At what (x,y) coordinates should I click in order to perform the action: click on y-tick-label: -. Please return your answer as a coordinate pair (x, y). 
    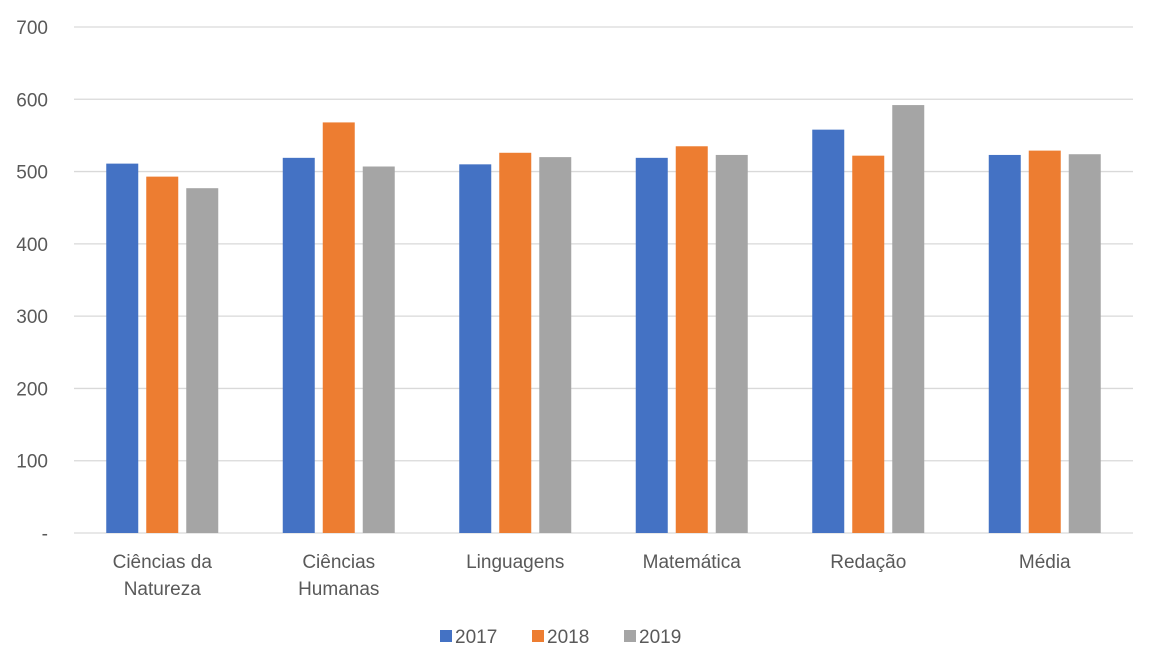
    Looking at the image, I should click on (45, 534).